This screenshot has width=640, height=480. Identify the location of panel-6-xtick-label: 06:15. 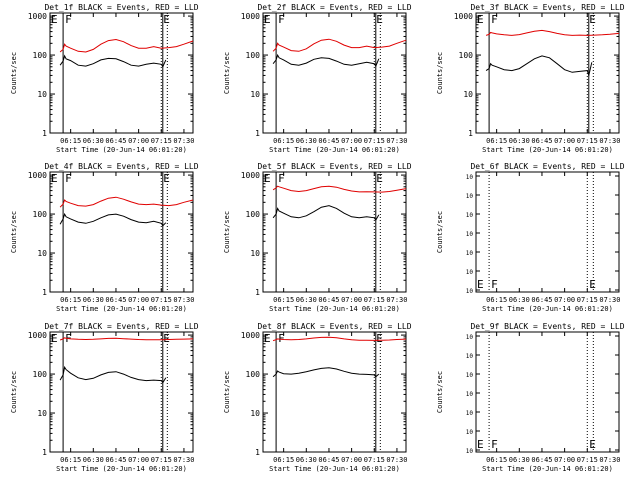
(496, 300).